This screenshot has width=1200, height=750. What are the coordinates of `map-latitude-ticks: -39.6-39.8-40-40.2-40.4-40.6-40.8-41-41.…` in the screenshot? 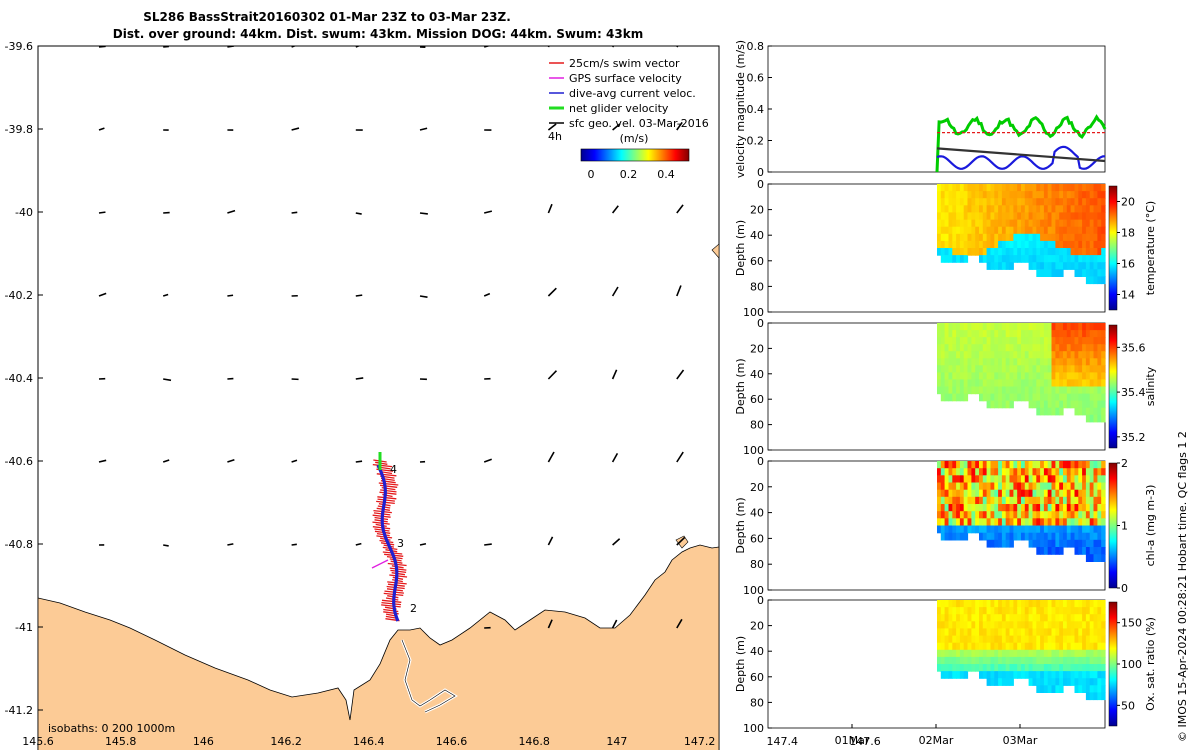 It's located at (24, 378).